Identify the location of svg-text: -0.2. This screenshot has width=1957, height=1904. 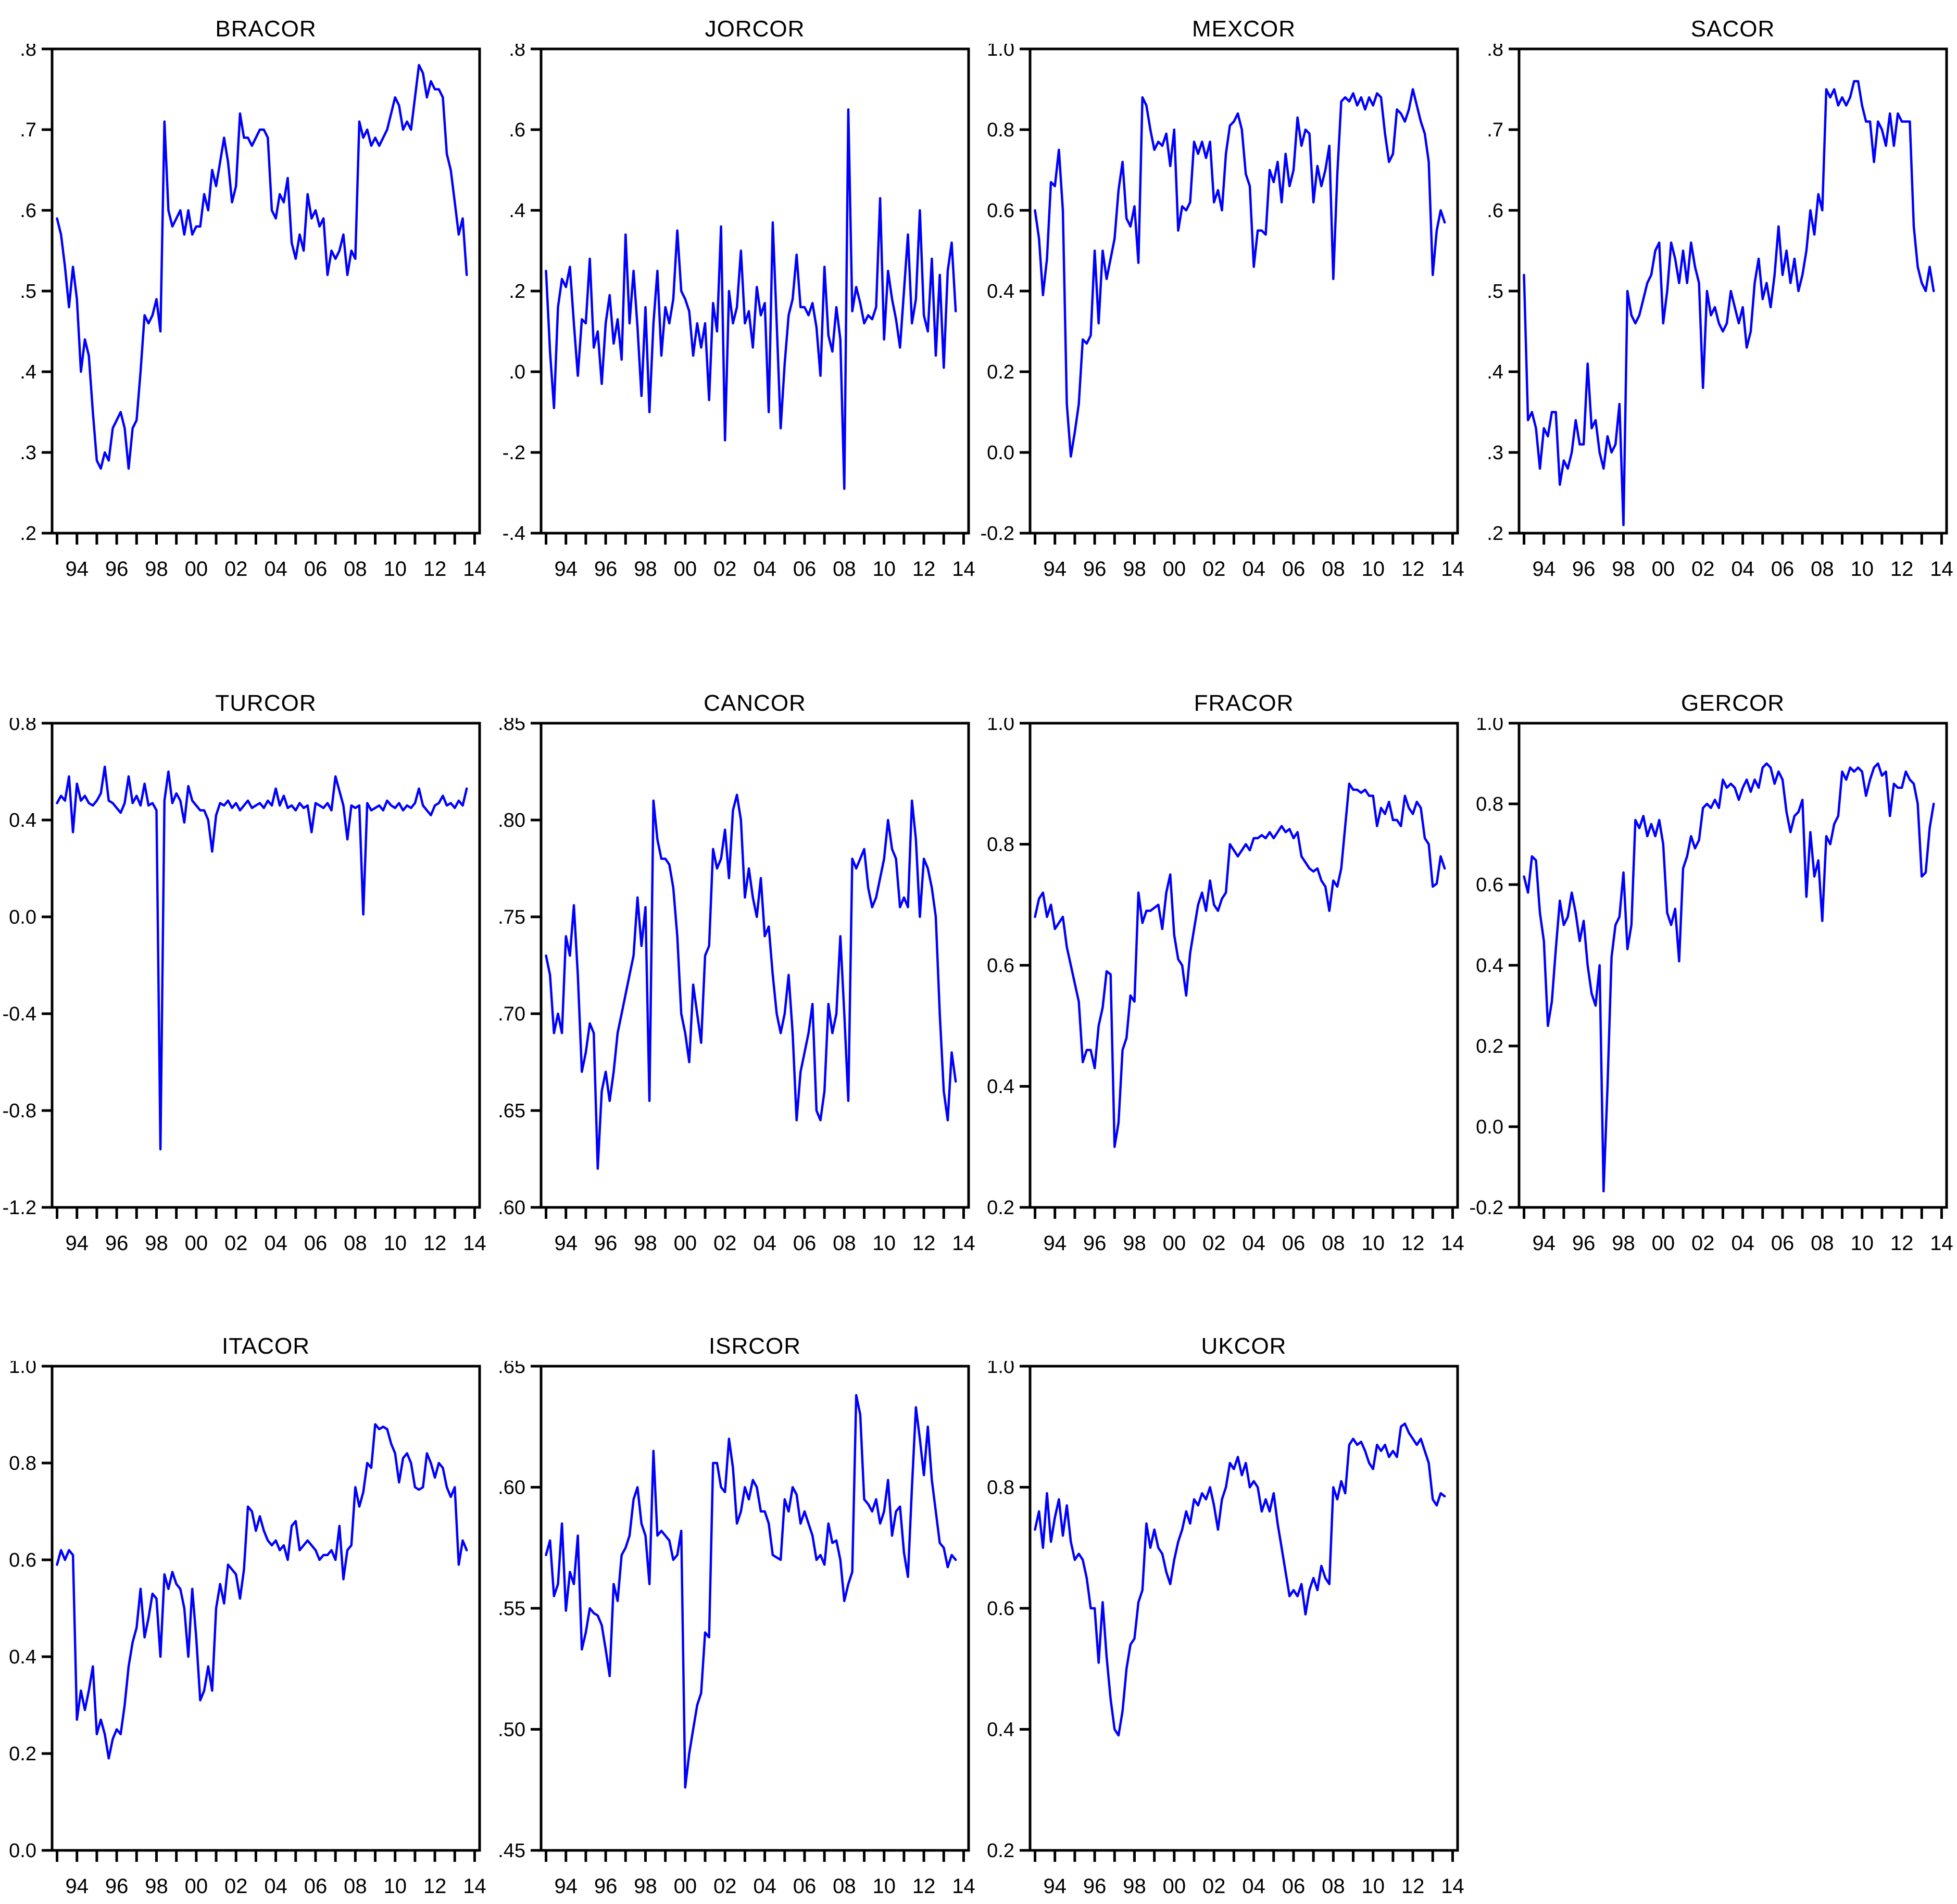
(997, 534).